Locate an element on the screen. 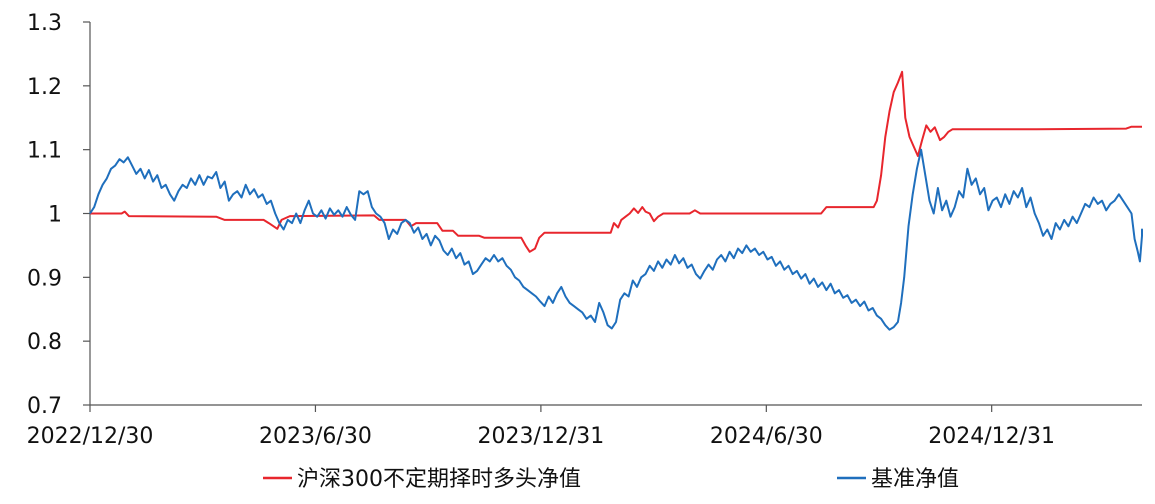  legend: 沪深300不定期择时多头净值 基准净值 is located at coordinates (611, 479).